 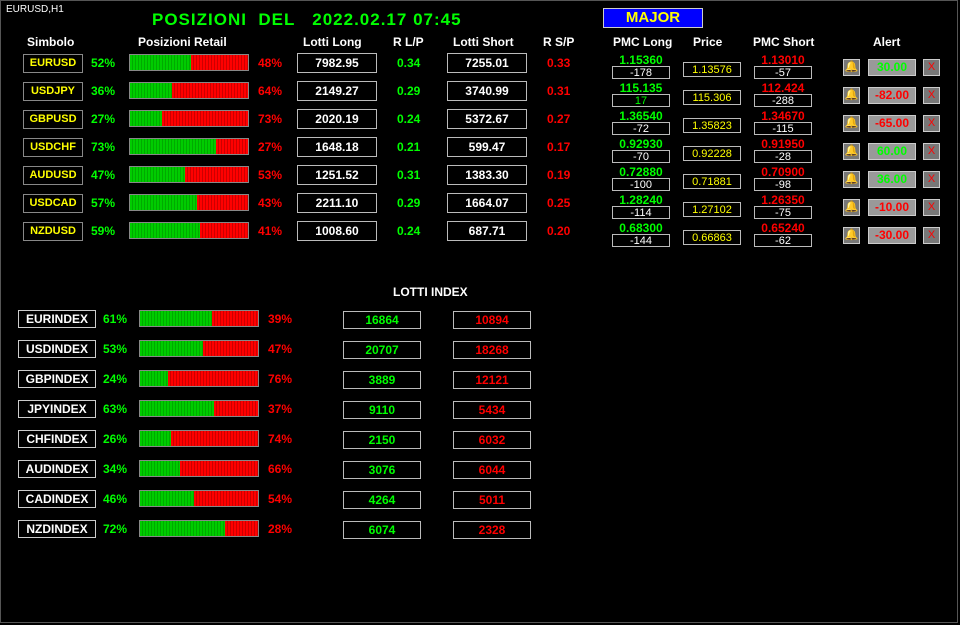 I want to click on long-percent: 27%, so click(x=103, y=119).